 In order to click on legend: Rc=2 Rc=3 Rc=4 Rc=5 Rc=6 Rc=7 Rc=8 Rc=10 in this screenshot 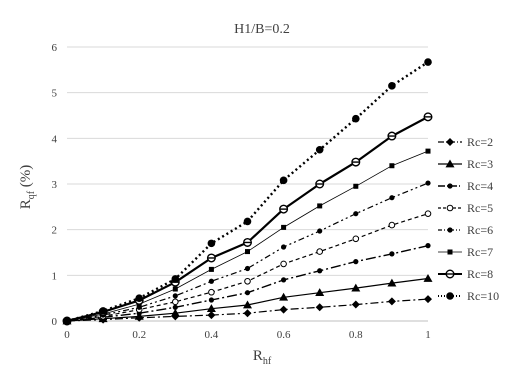, I will do `click(468, 219)`.